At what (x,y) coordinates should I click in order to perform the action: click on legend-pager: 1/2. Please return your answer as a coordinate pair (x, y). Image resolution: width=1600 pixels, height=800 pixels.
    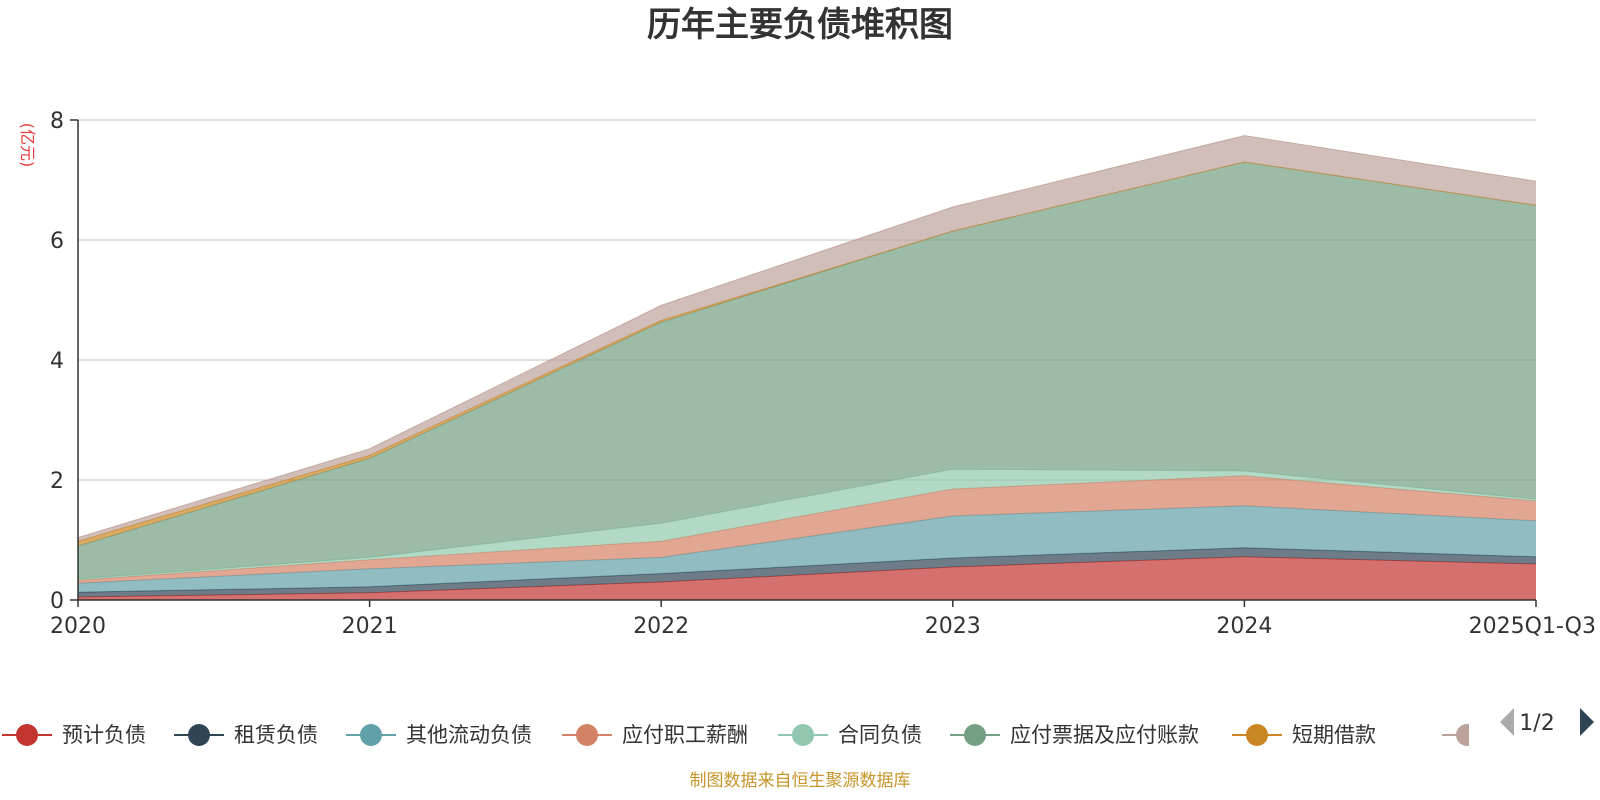
    Looking at the image, I should click on (1547, 722).